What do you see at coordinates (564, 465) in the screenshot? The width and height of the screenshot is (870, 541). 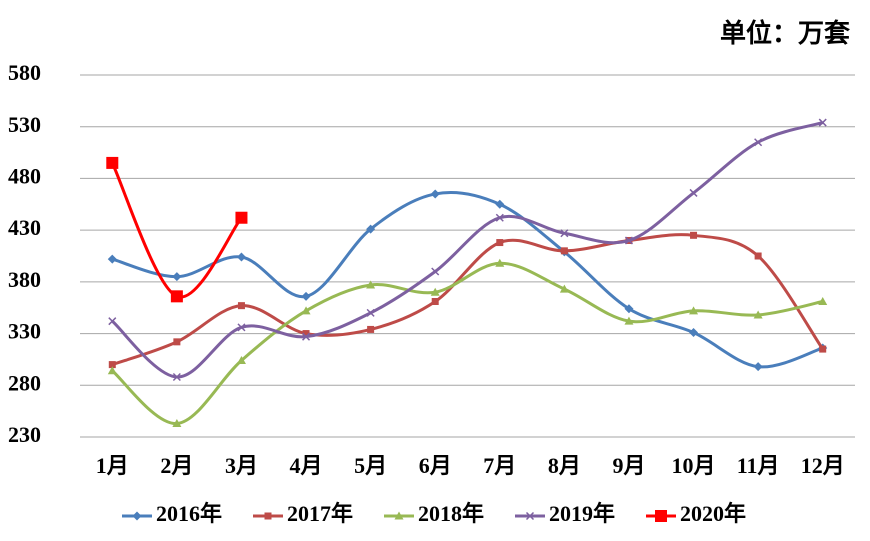 I see `x-tick-label: 8月` at bounding box center [564, 465].